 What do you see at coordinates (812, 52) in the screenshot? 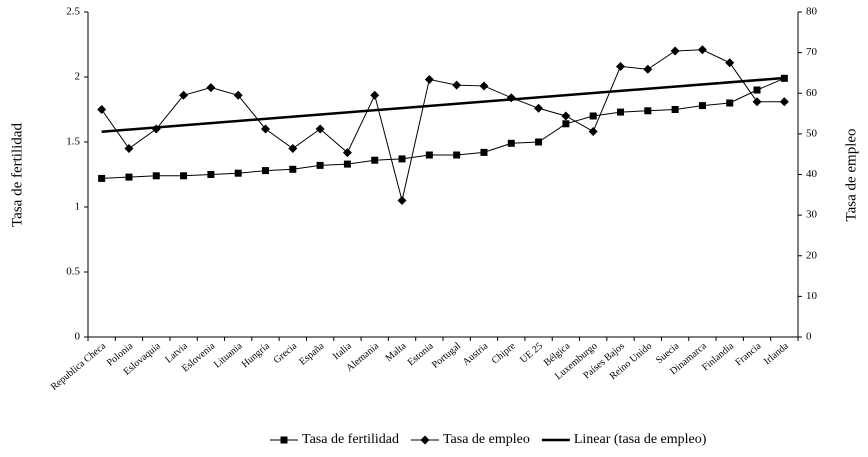
I see `y2-tick-label: 70` at bounding box center [812, 52].